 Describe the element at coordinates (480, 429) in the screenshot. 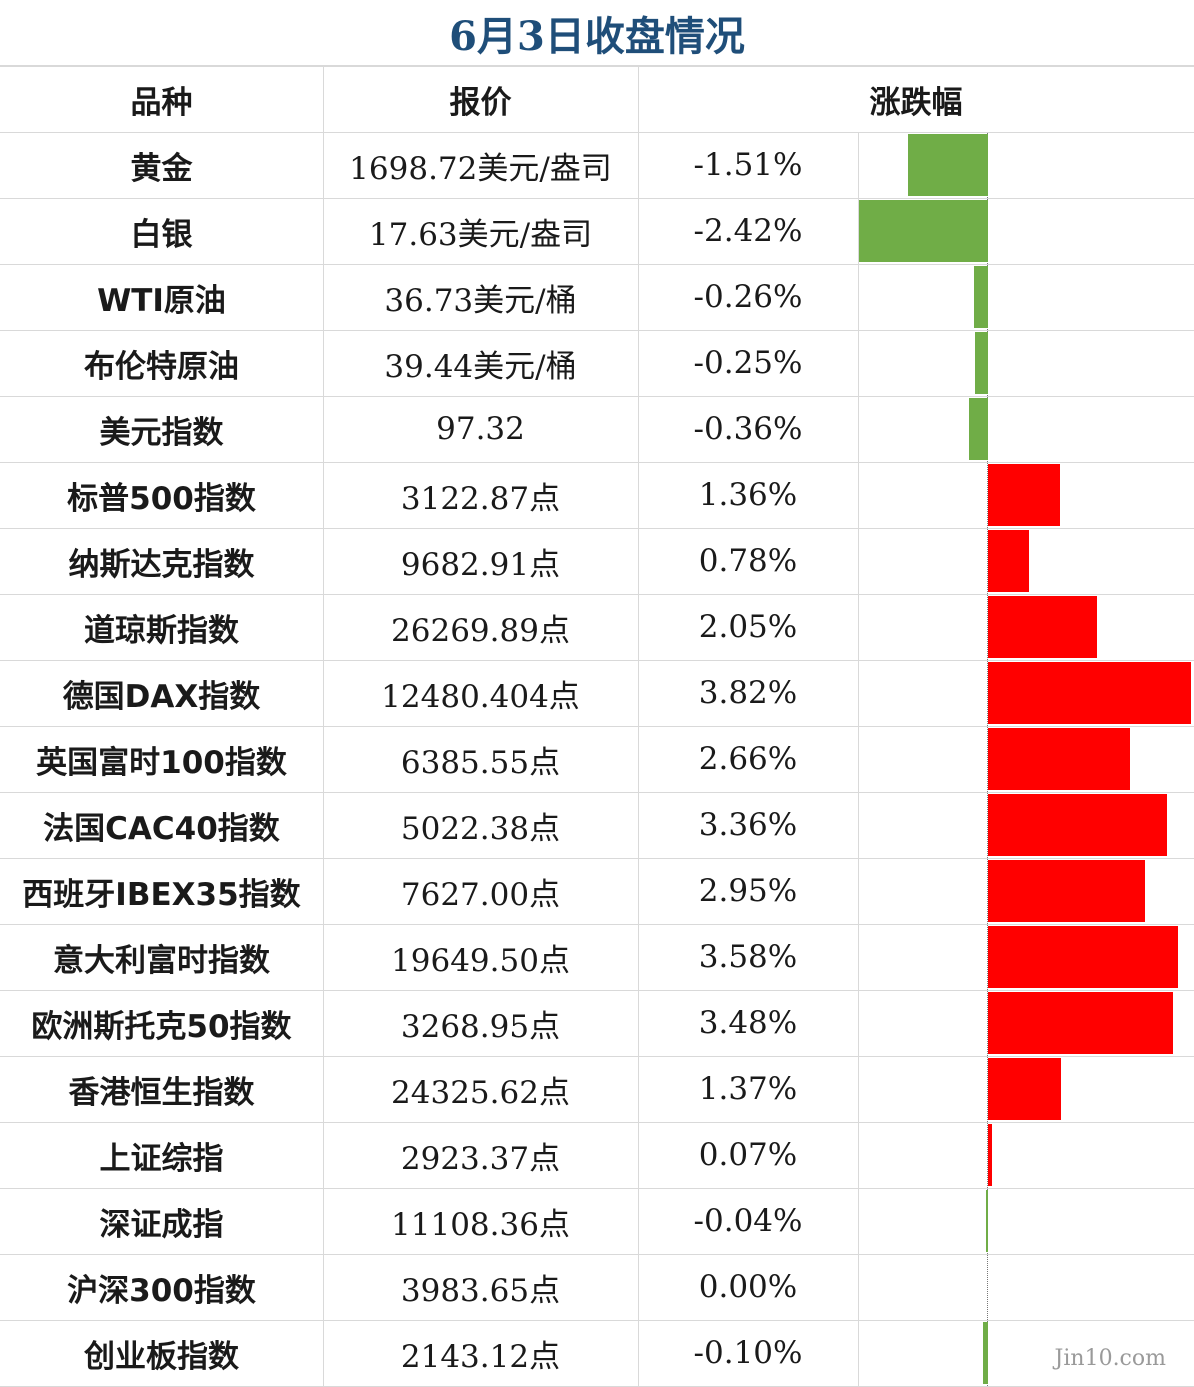

I see `row-price: 97.32` at that location.